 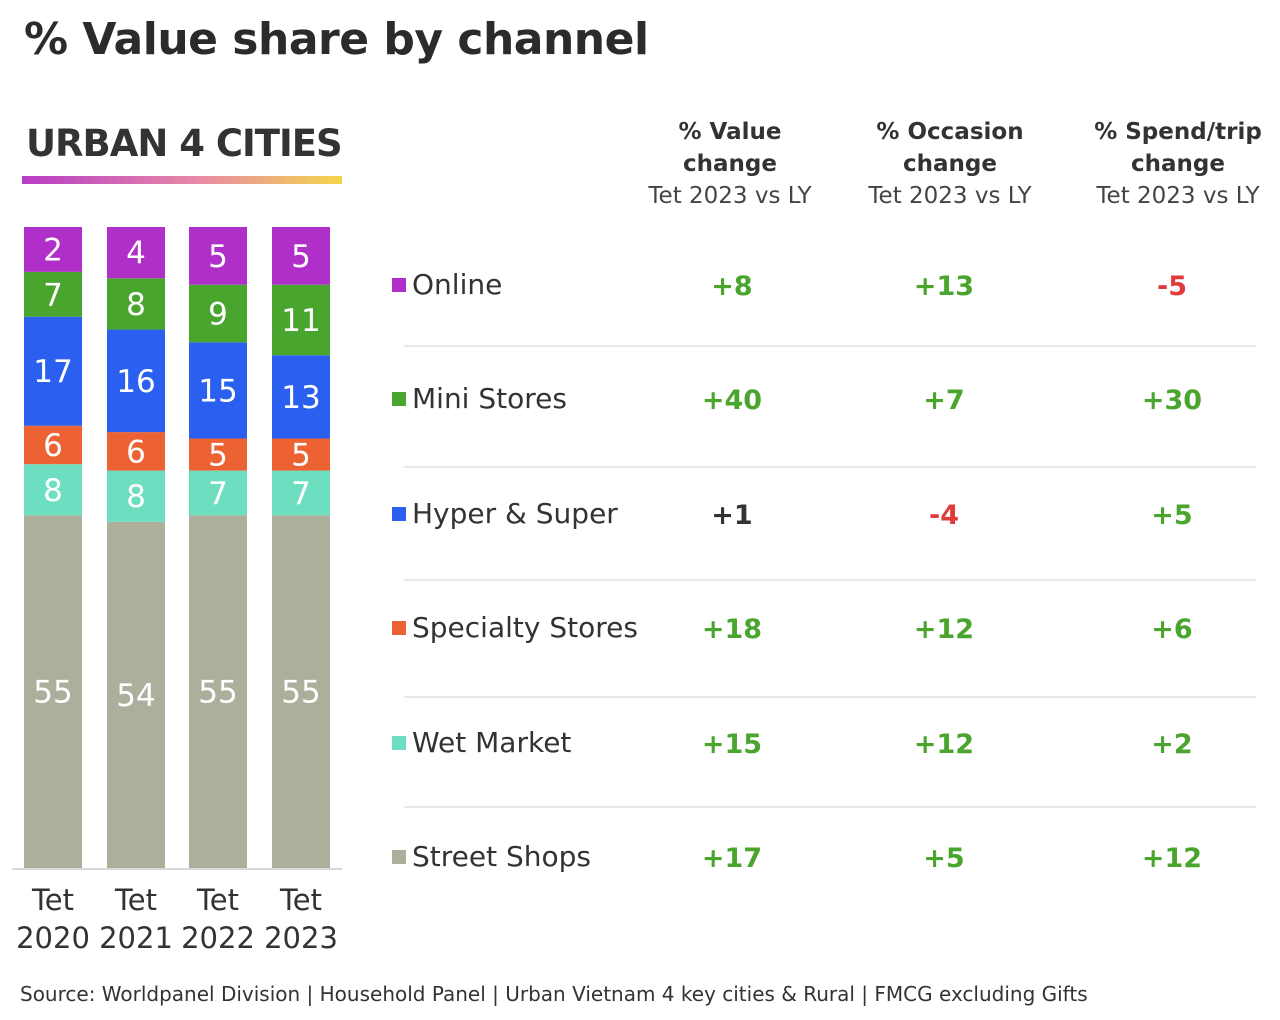 What do you see at coordinates (457, 284) in the screenshot?
I see `legend-label: Online` at bounding box center [457, 284].